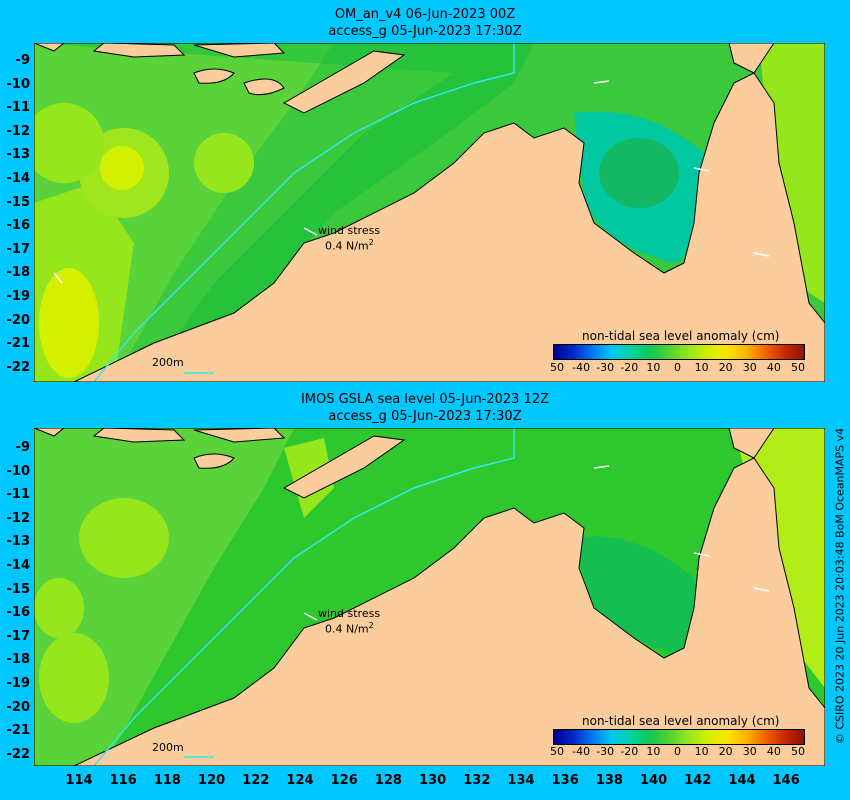  Describe the element at coordinates (167, 780) in the screenshot. I see `longitude-label: 118` at that location.